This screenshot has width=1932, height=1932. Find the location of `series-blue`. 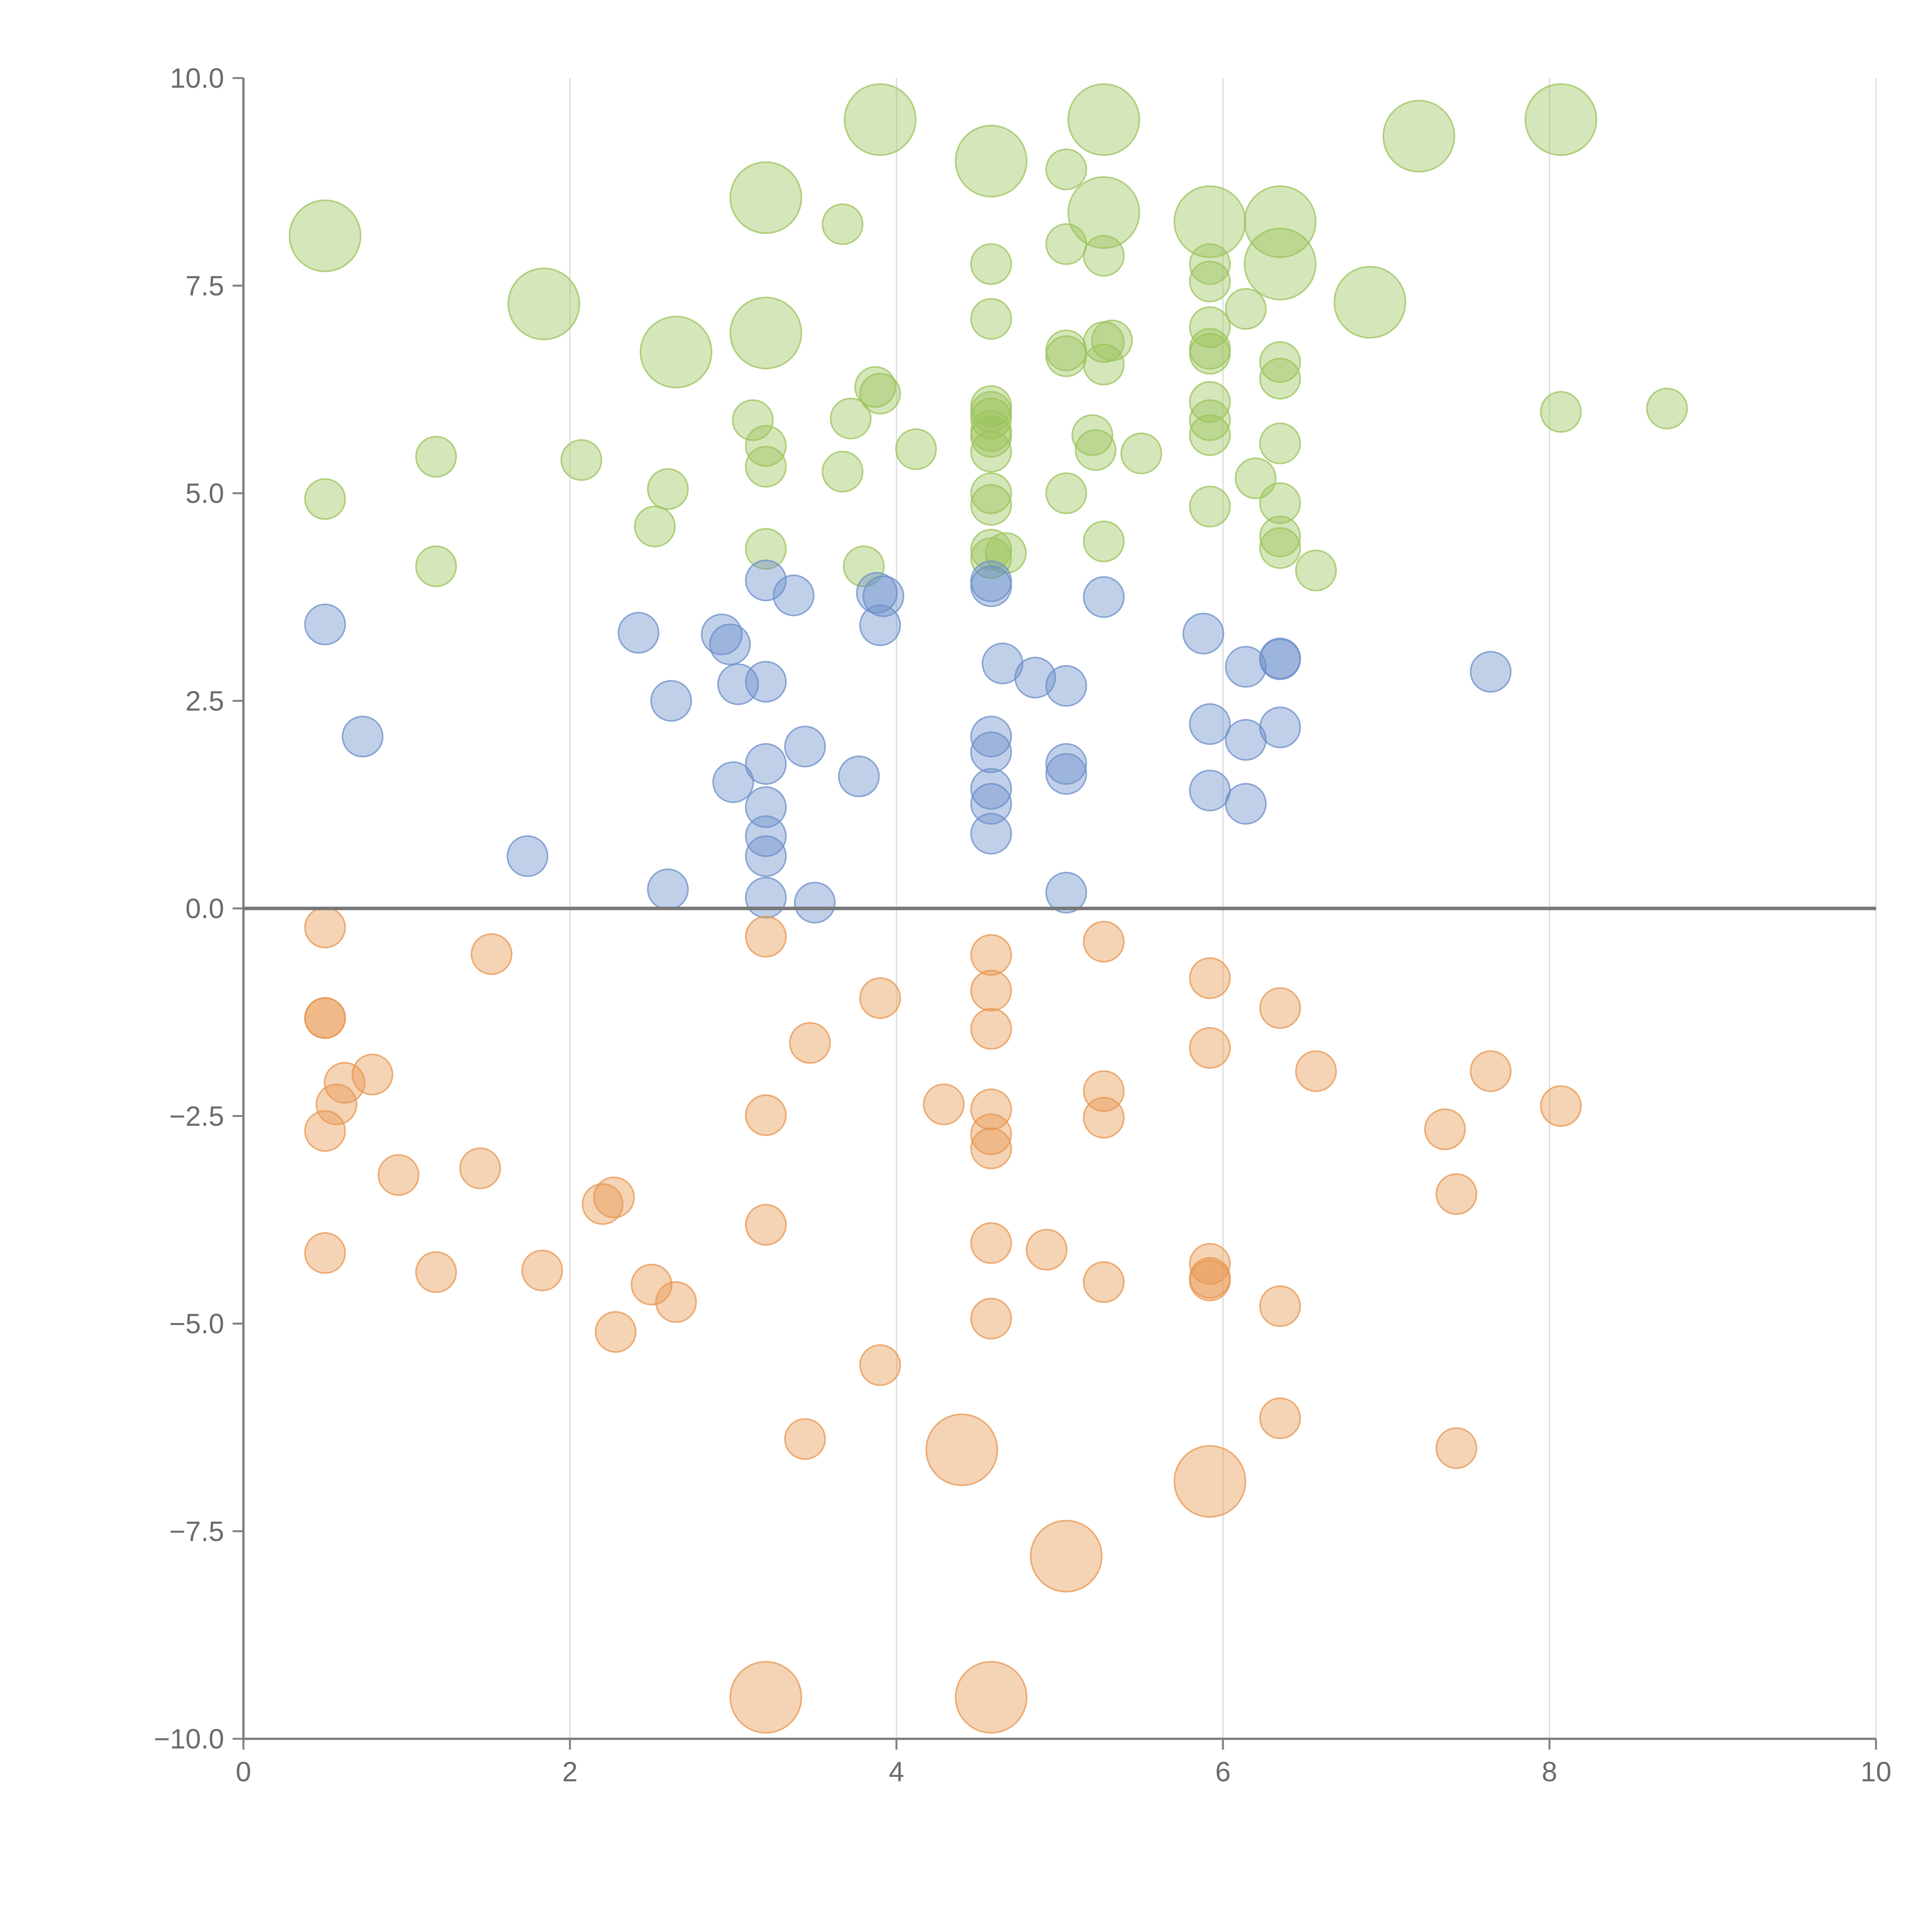

series-blue is located at coordinates (908, 741).